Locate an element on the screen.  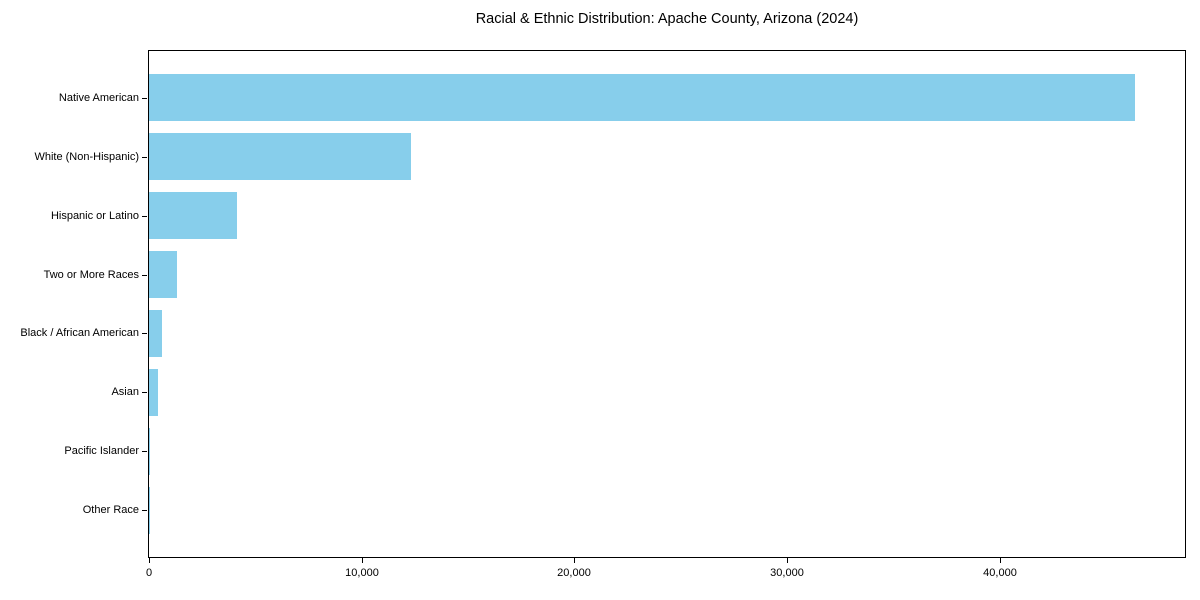
y-tick-label-black-african-american: Black / African American is located at coordinates (79, 333).